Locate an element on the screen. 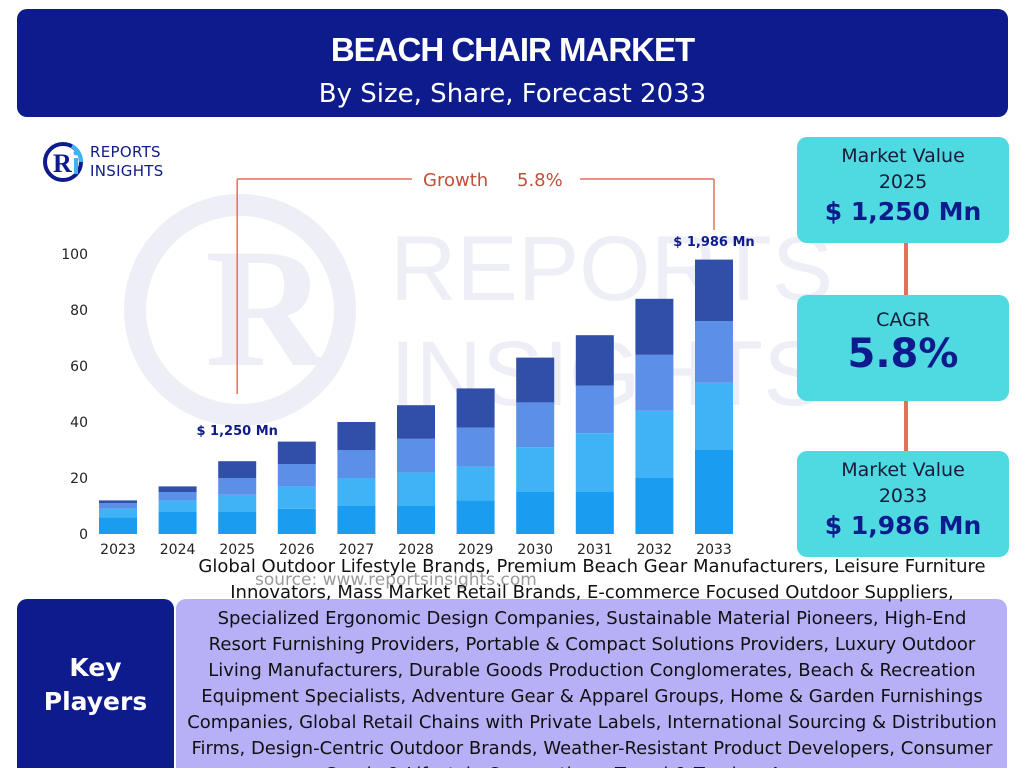  start-value-label: $ 1,250 Mn is located at coordinates (236, 431).